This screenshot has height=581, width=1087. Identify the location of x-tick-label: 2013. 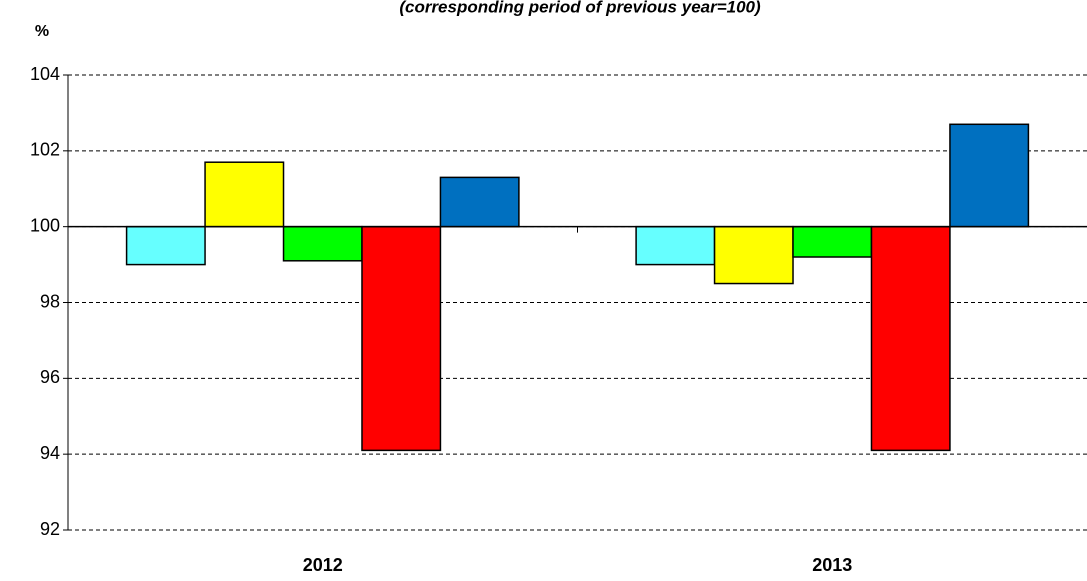
(832, 565).